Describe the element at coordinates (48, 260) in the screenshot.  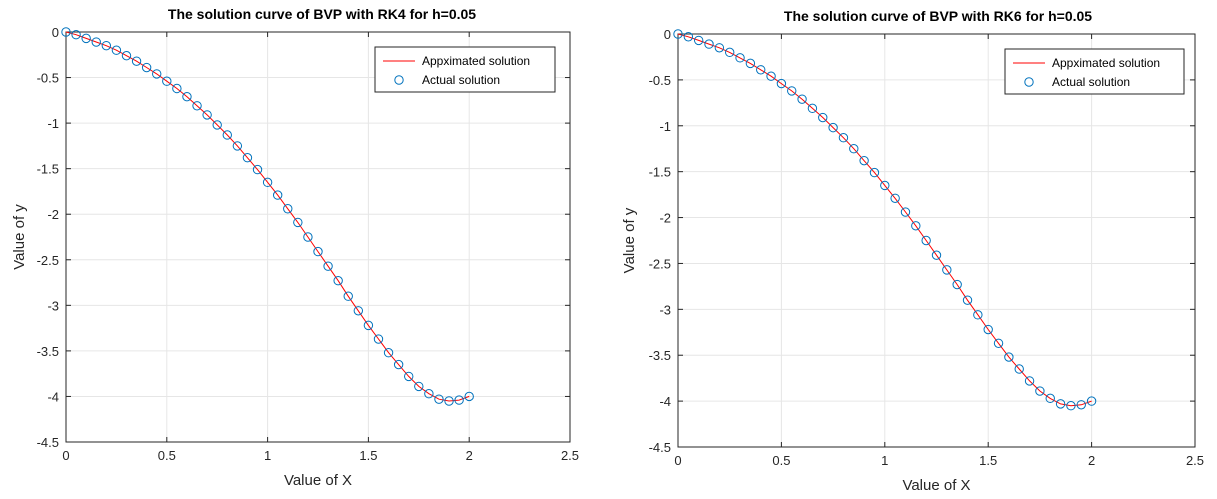
I see `y-tick-label: -2.5` at that location.